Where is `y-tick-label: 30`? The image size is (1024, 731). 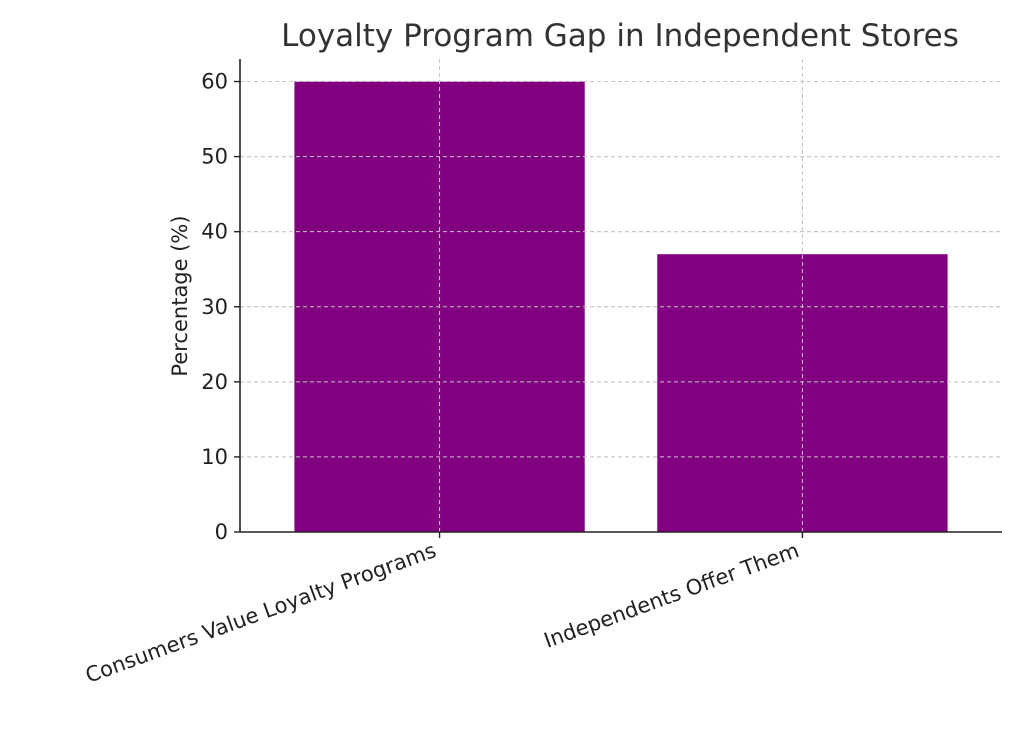
y-tick-label: 30 is located at coordinates (214, 307).